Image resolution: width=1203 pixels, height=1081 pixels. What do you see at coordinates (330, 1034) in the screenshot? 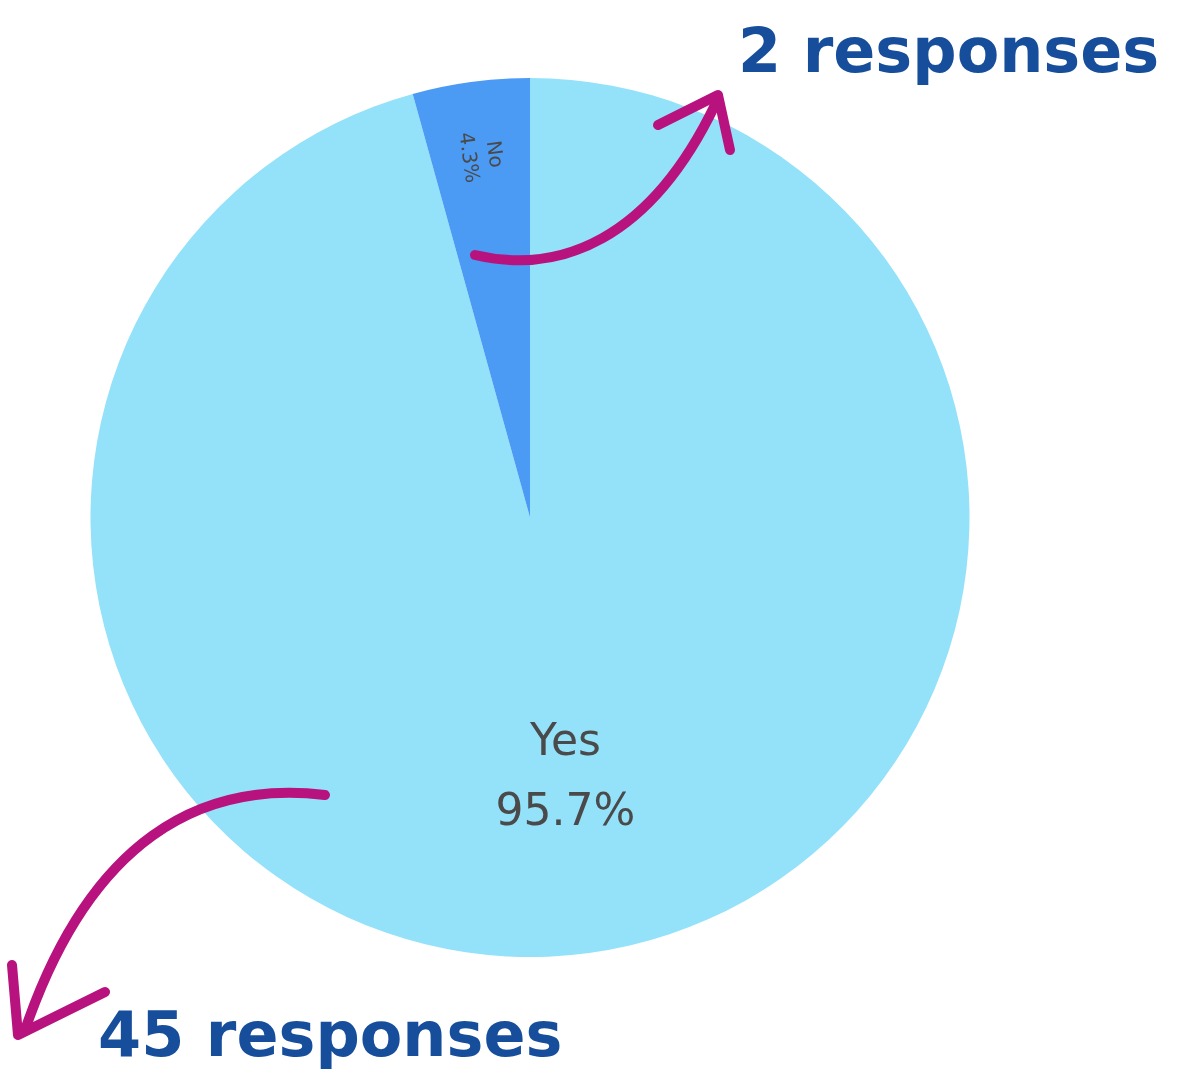
I see `text: 45 responses` at bounding box center [330, 1034].